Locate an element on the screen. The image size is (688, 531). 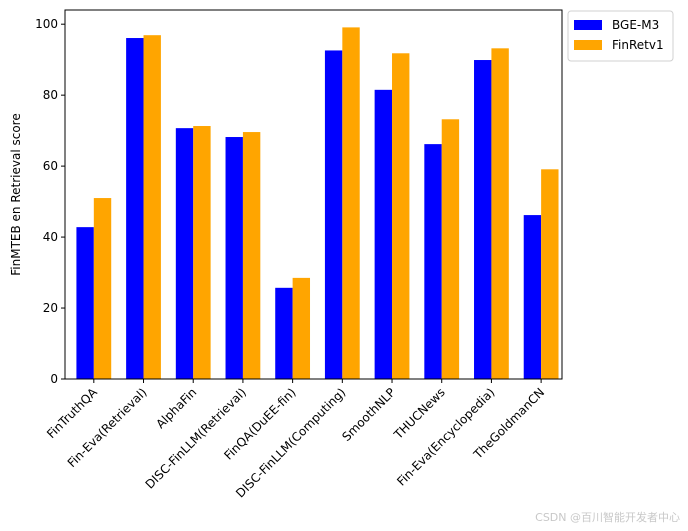
x-tick-label: DISC-FinLLM(Retrieval) is located at coordinates (196, 438).